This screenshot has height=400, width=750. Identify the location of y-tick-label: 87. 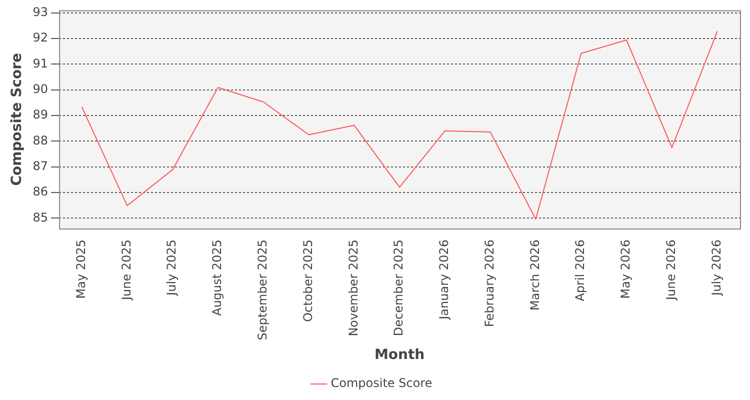
(40, 166).